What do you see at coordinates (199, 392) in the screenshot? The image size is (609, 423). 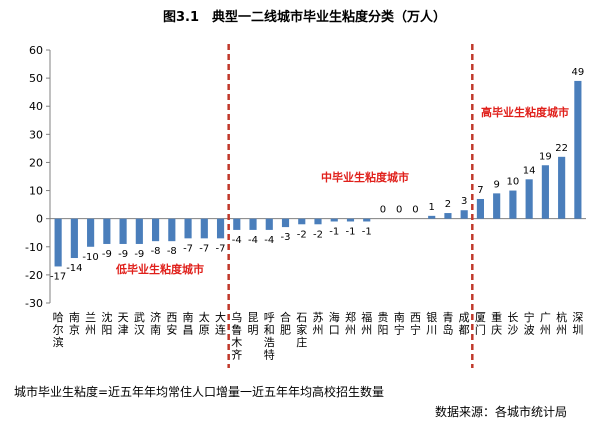 I see `chart-footnote: 城市毕业生粘度=近五年年均常住人口增量一近五年年均高校招生数量` at bounding box center [199, 392].